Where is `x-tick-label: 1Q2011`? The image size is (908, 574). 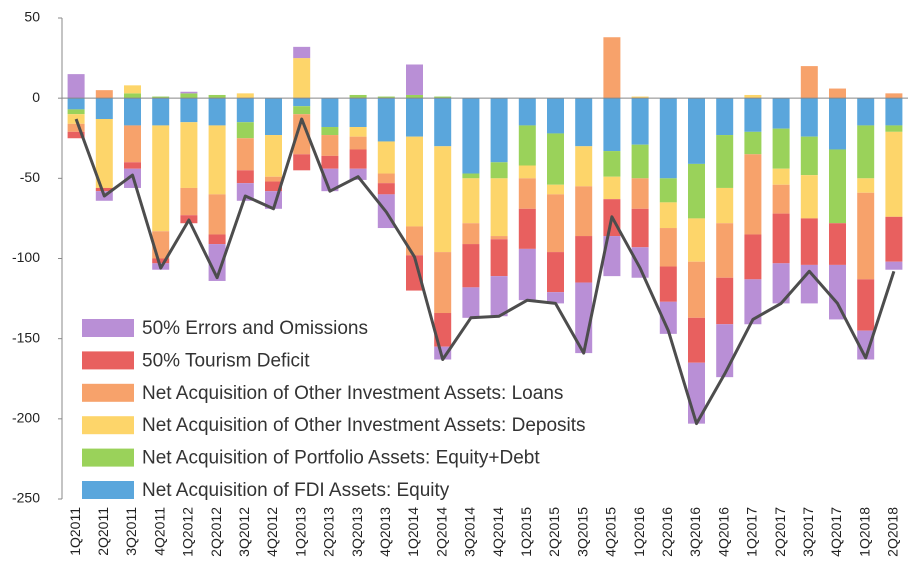
x-tick-label: 1Q2011 is located at coordinates (75, 531).